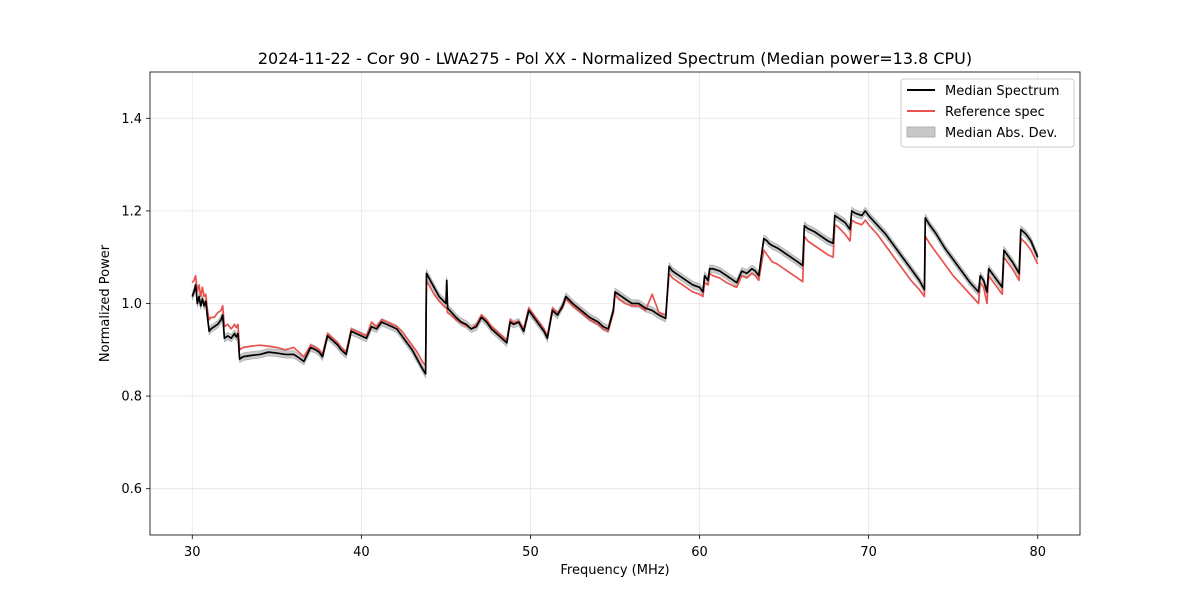 The height and width of the screenshot is (600, 1200). I want to click on x-tick-label: 30, so click(192, 552).